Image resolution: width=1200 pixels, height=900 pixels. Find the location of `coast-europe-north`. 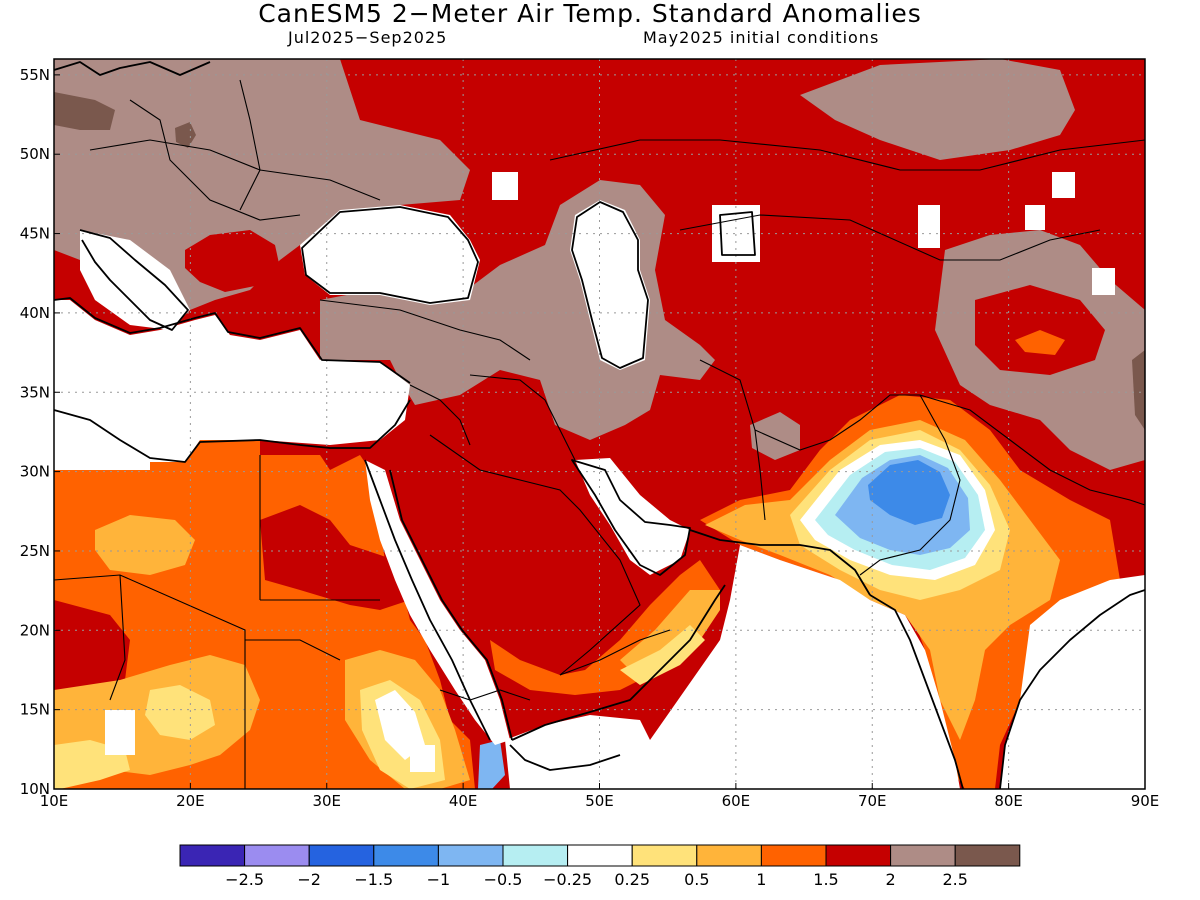

coast-europe-north is located at coordinates (132, 68).